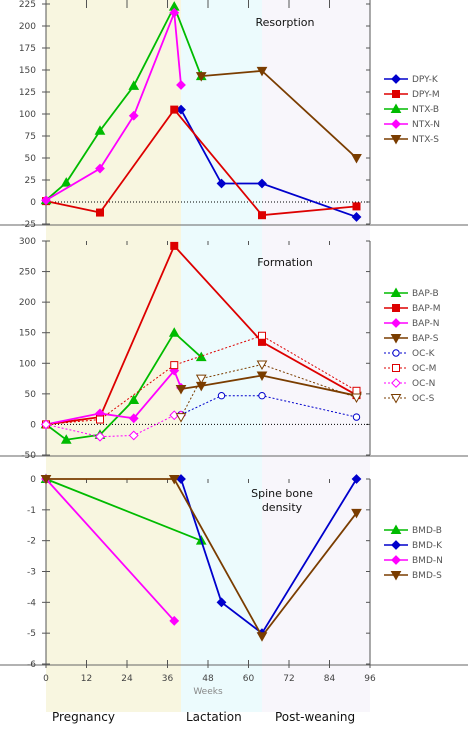 The image size is (468, 732). What do you see at coordinates (282, 493) in the screenshot?
I see `chart-title: Spine bone` at bounding box center [282, 493].